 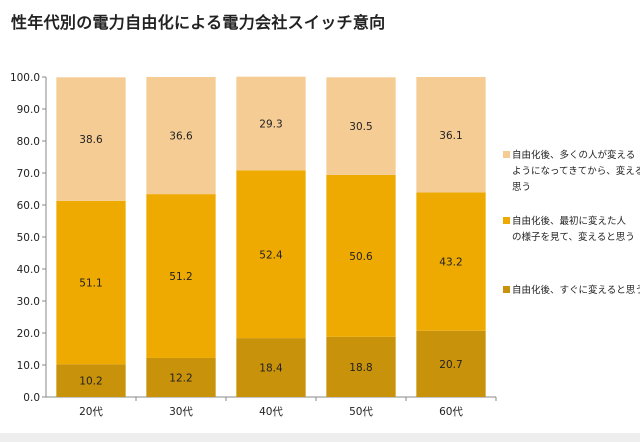 What do you see at coordinates (573, 237) in the screenshot?
I see `legend-label: の様子を見て、変えると思う` at bounding box center [573, 237].